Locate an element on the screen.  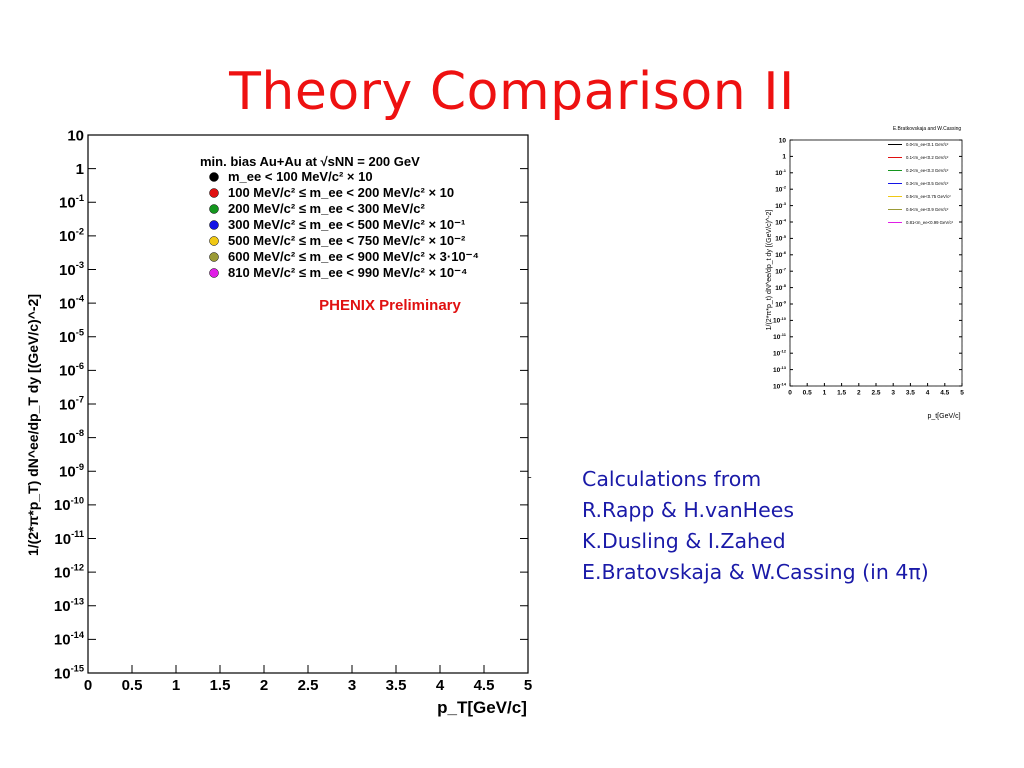
inset-title: E.Bratkovskaja and W.Cassing is located at coordinates (927, 129).